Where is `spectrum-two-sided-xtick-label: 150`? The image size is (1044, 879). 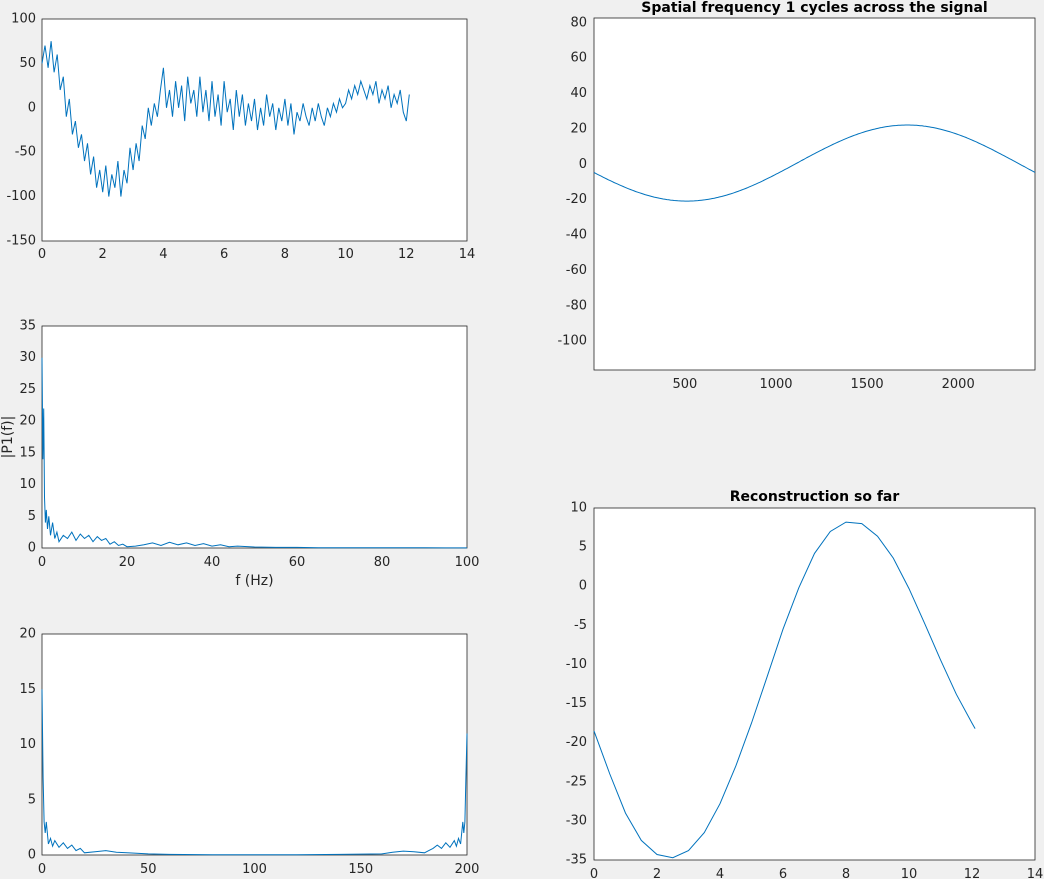 spectrum-two-sided-xtick-label: 150 is located at coordinates (360, 869).